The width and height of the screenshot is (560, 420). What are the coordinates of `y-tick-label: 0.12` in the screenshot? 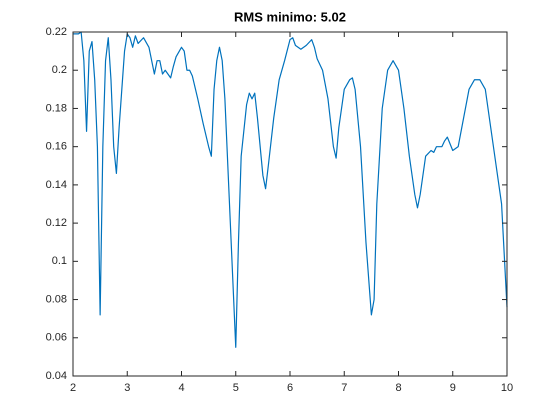 It's located at (56, 223).